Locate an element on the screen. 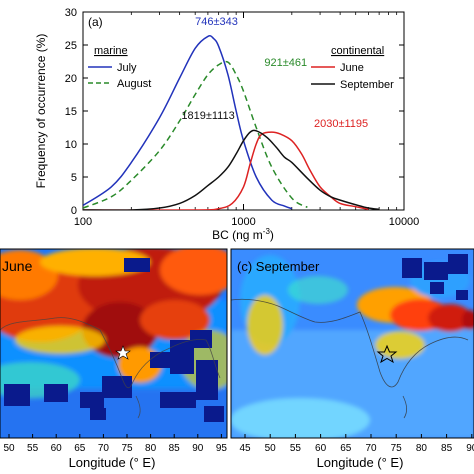 The height and width of the screenshot is (474, 474). series-line-august is located at coordinates (195, 134).